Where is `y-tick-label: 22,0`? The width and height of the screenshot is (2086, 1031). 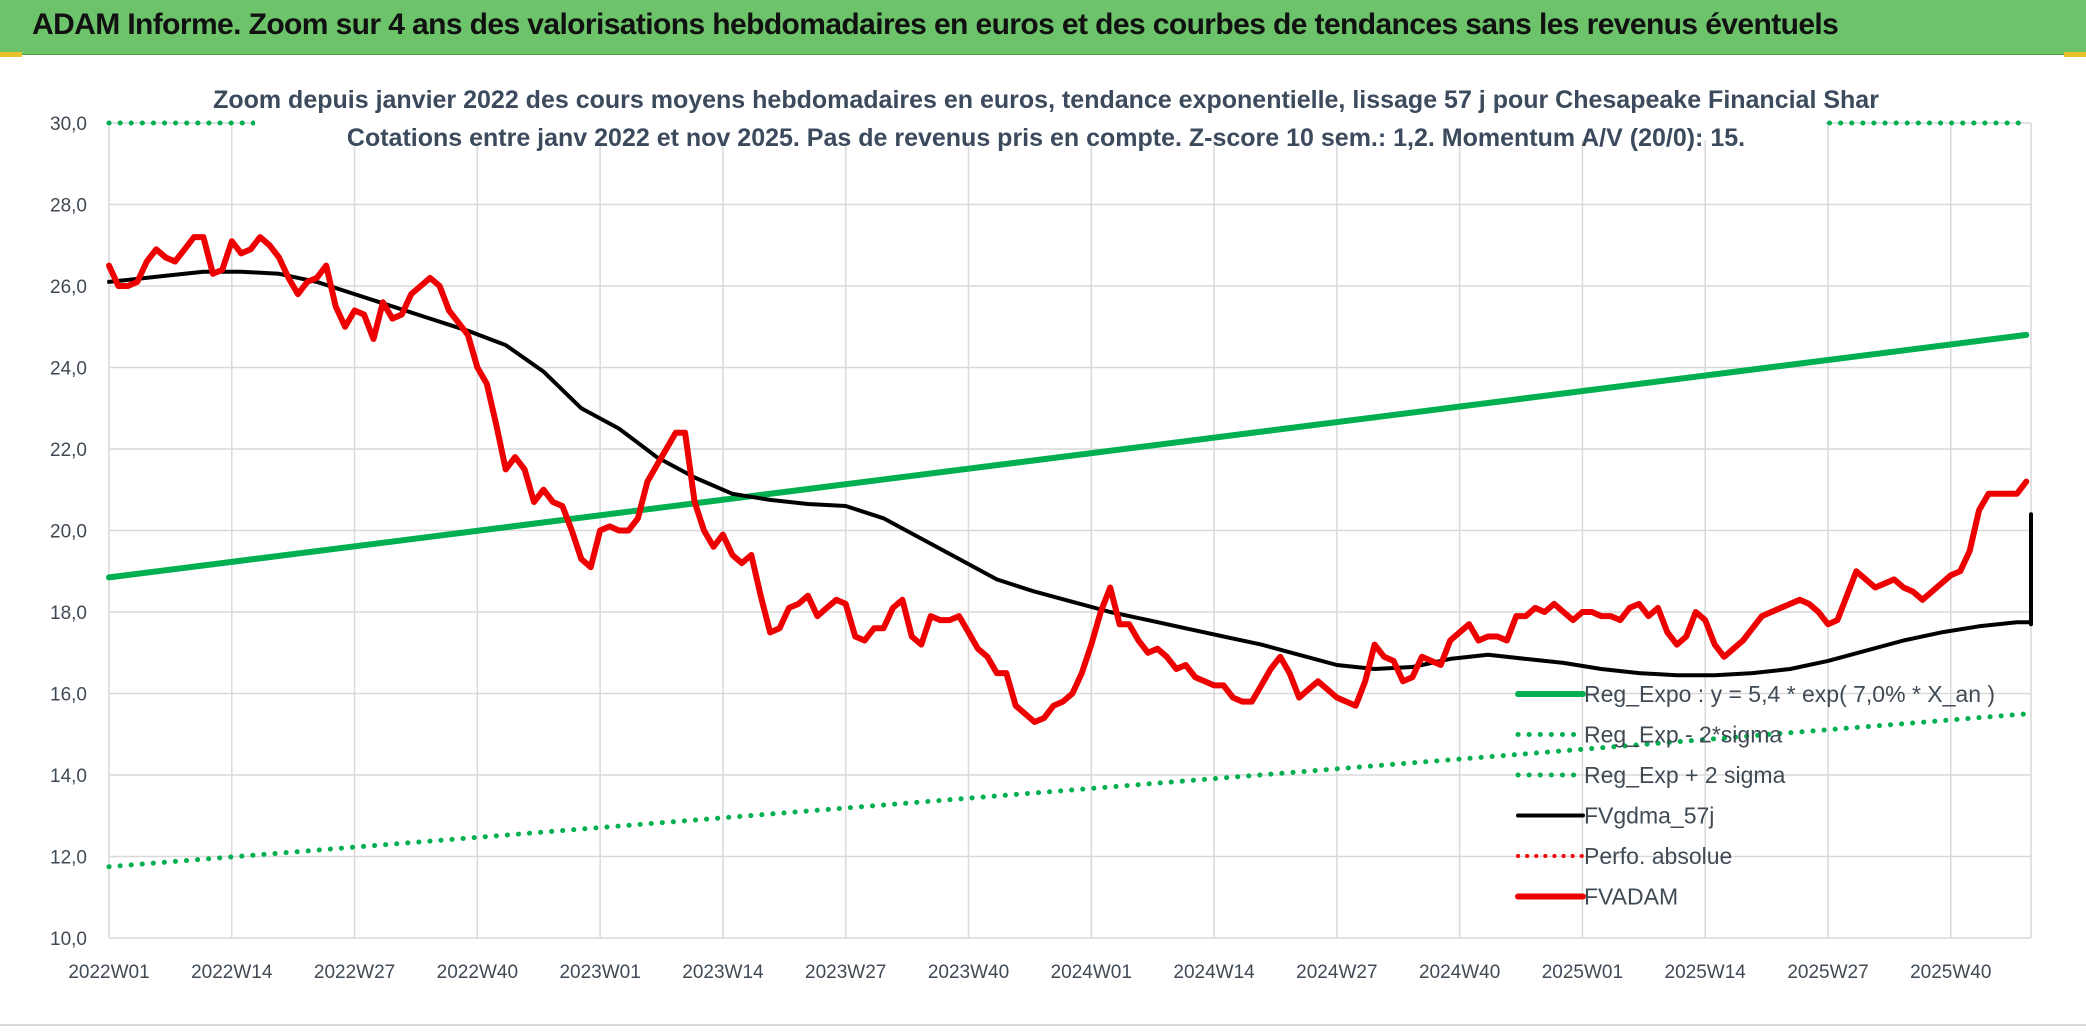
y-tick-label: 22,0 is located at coordinates (68, 450).